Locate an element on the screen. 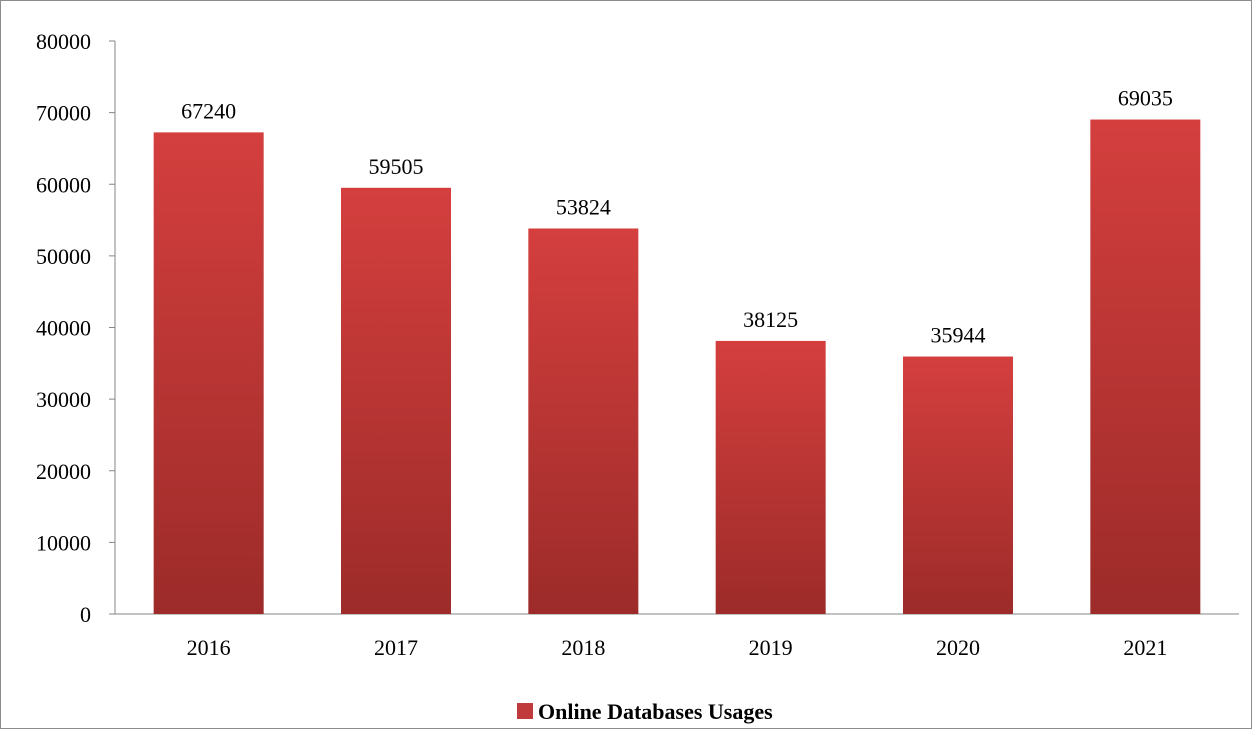  x-axis-ticks: 2016 2017 2018 2019 2020 2021 is located at coordinates (677, 647).